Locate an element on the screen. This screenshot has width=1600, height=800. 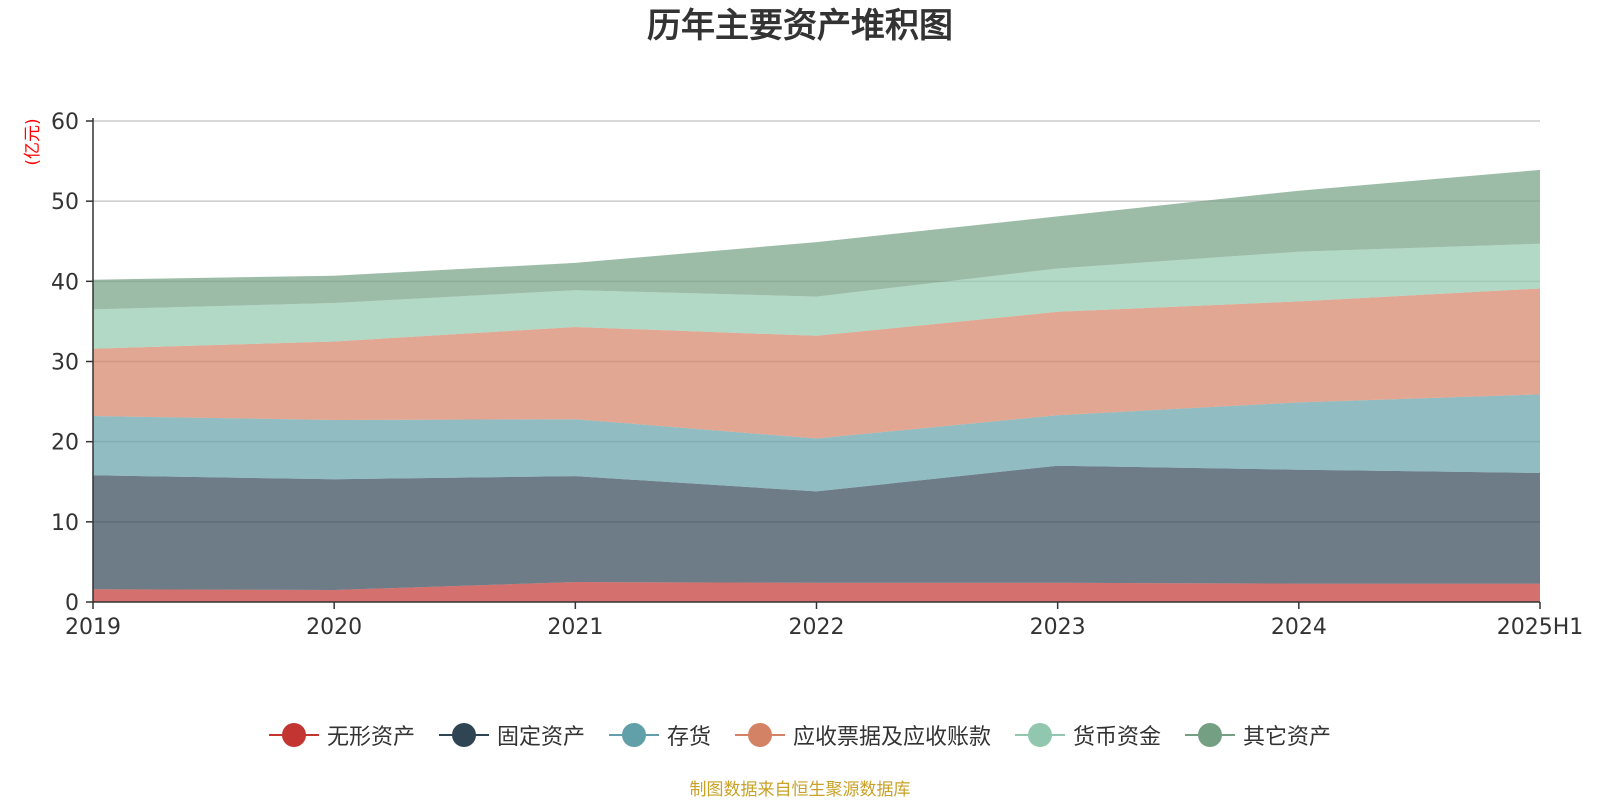
y-axis-unit-label: (亿元) is located at coordinates (33, 141).